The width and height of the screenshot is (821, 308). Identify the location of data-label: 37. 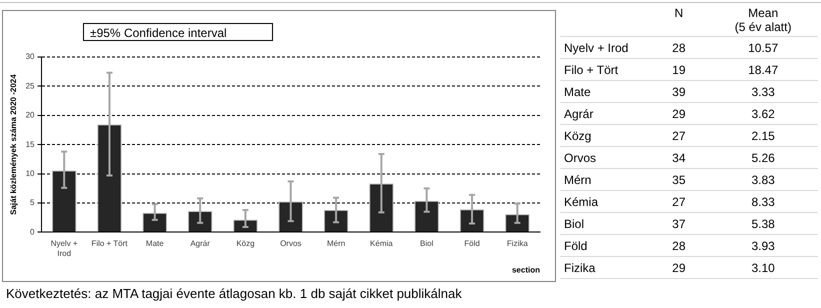
(678, 223).